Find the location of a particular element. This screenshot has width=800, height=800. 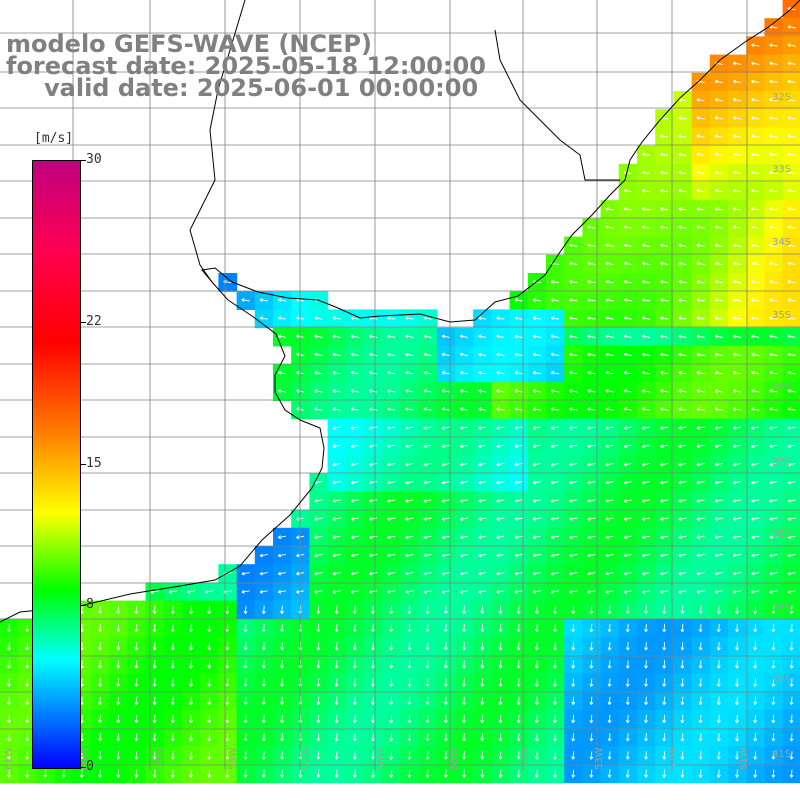

latitude-label: 33S is located at coordinates (781, 169).